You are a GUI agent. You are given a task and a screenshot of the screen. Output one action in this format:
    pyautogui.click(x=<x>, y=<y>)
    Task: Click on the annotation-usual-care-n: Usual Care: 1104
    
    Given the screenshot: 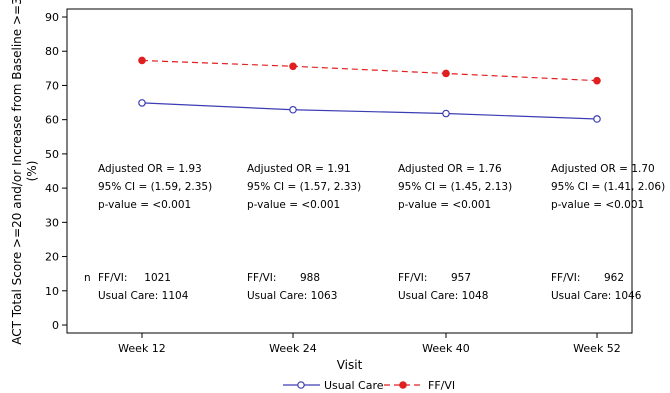 What is the action you would take?
    pyautogui.click(x=143, y=296)
    